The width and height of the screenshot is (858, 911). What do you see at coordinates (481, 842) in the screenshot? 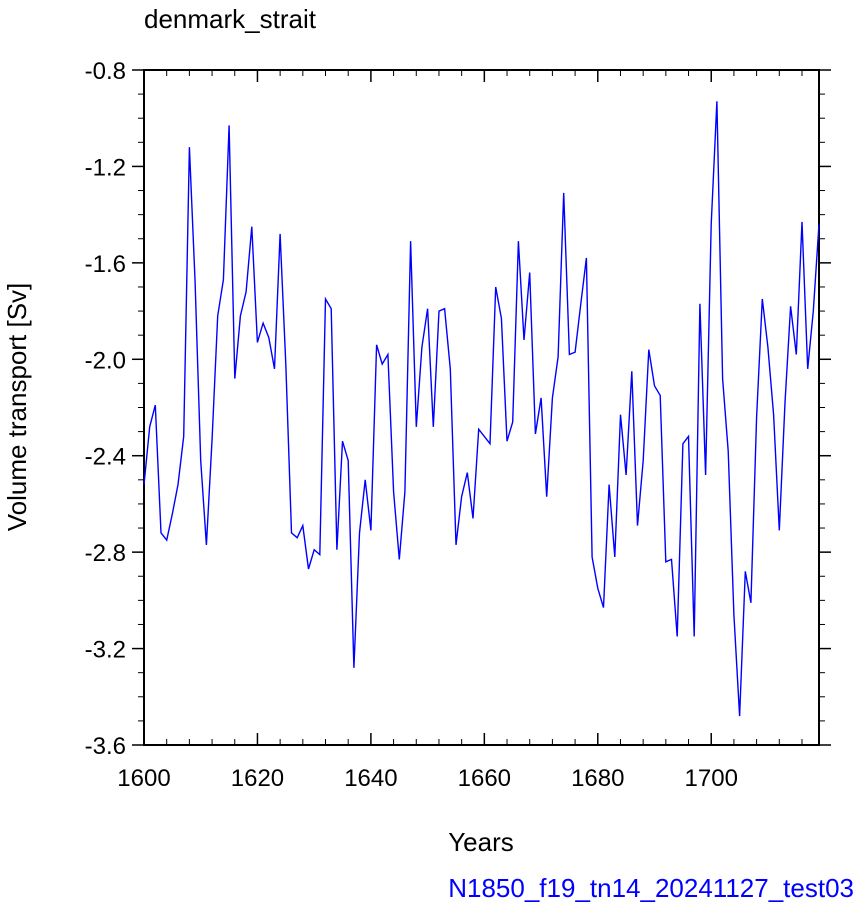
I see `x-axis-label: Years` at bounding box center [481, 842].